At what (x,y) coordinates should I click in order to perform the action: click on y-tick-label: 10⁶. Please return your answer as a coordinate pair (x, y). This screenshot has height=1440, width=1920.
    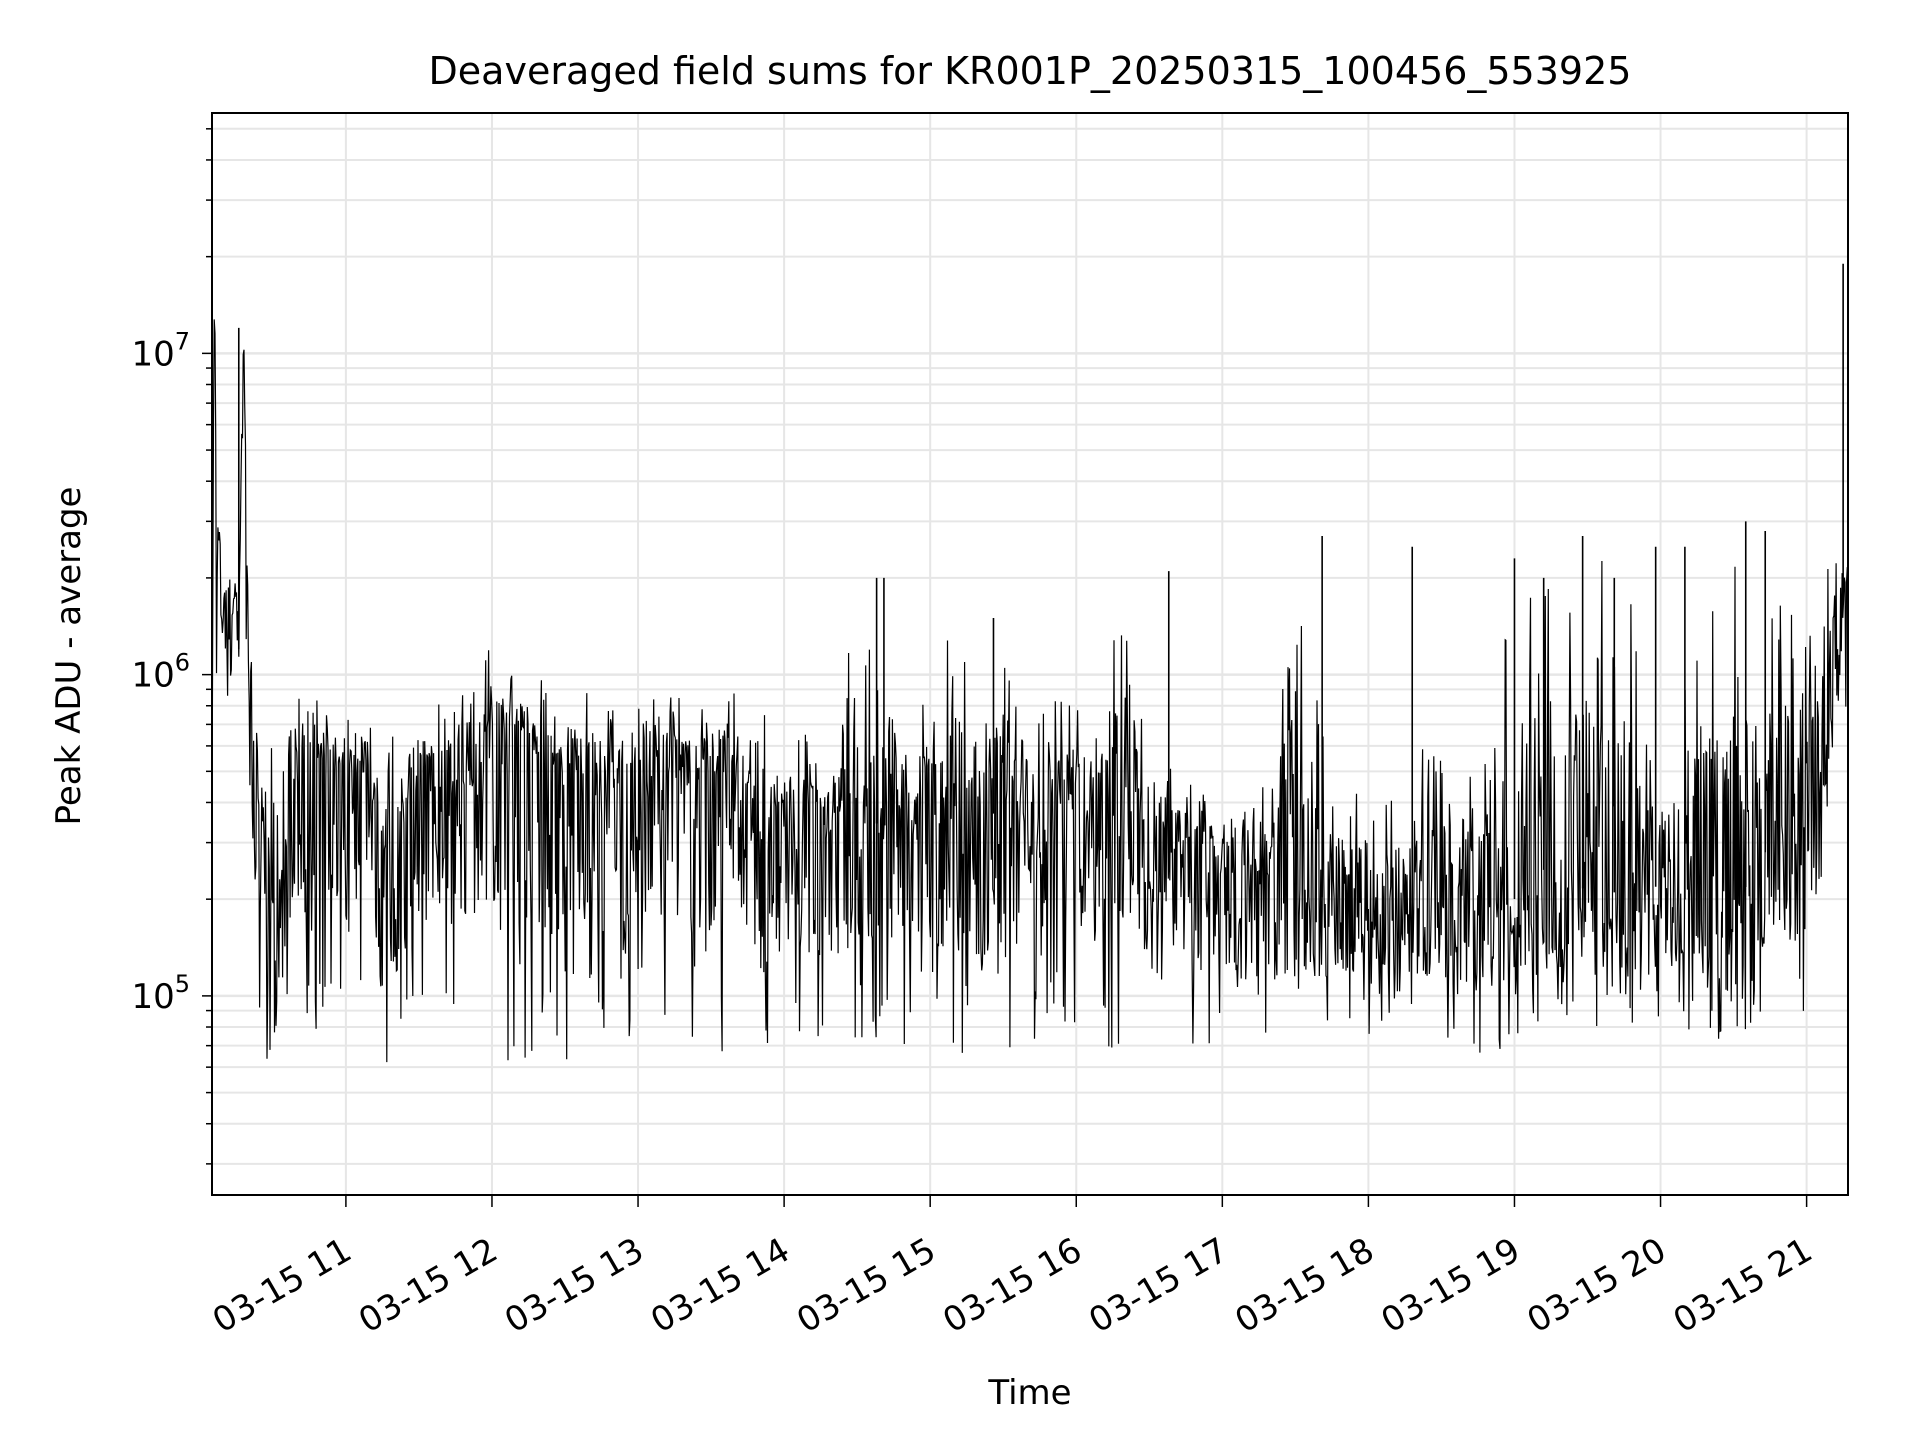
    Looking at the image, I should click on (160, 672).